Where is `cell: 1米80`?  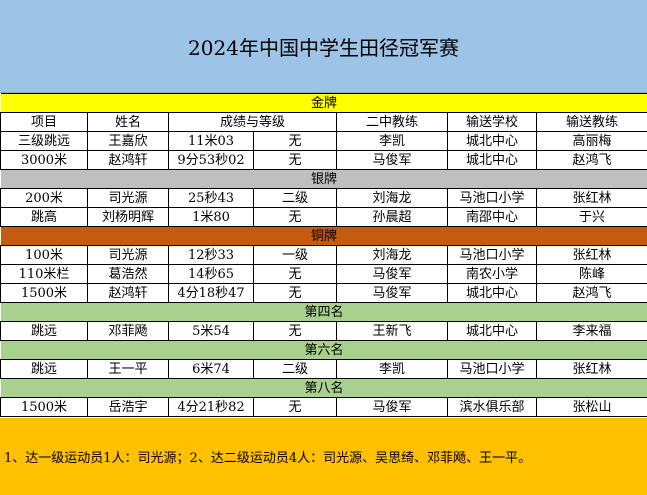 cell: 1米80 is located at coordinates (211, 217).